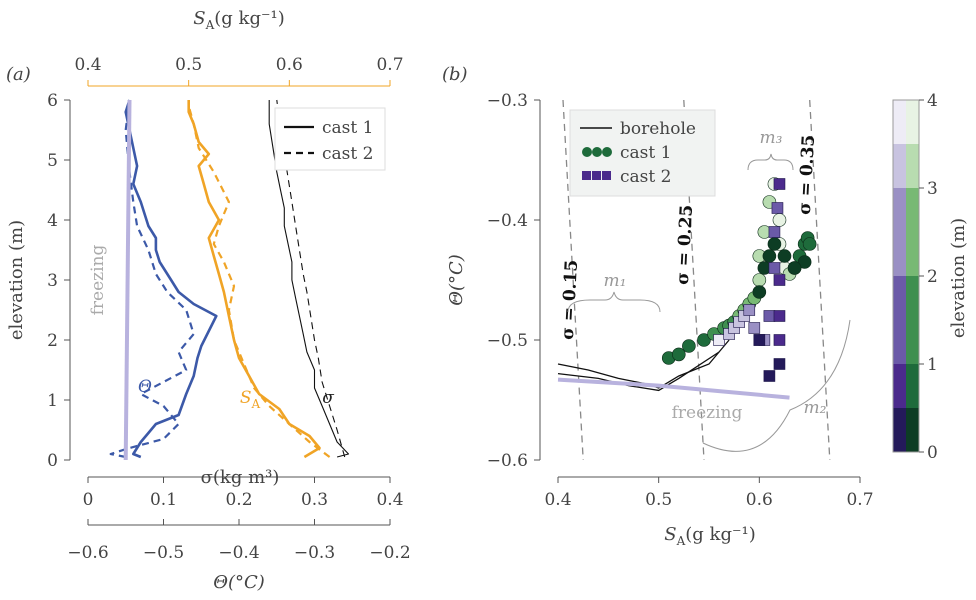 The image size is (976, 600). Describe the element at coordinates (52, 101) in the screenshot. I see `y-axis-tick-label: 6` at that location.